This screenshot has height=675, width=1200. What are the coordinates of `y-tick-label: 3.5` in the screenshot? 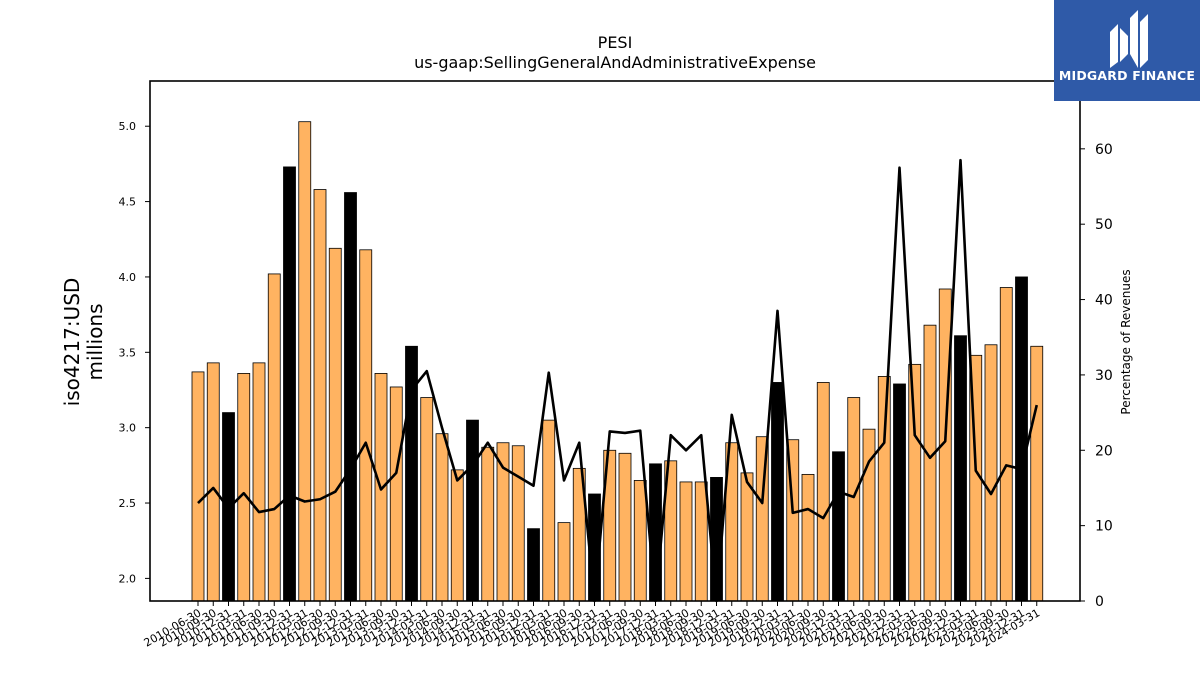 It's located at (128, 352).